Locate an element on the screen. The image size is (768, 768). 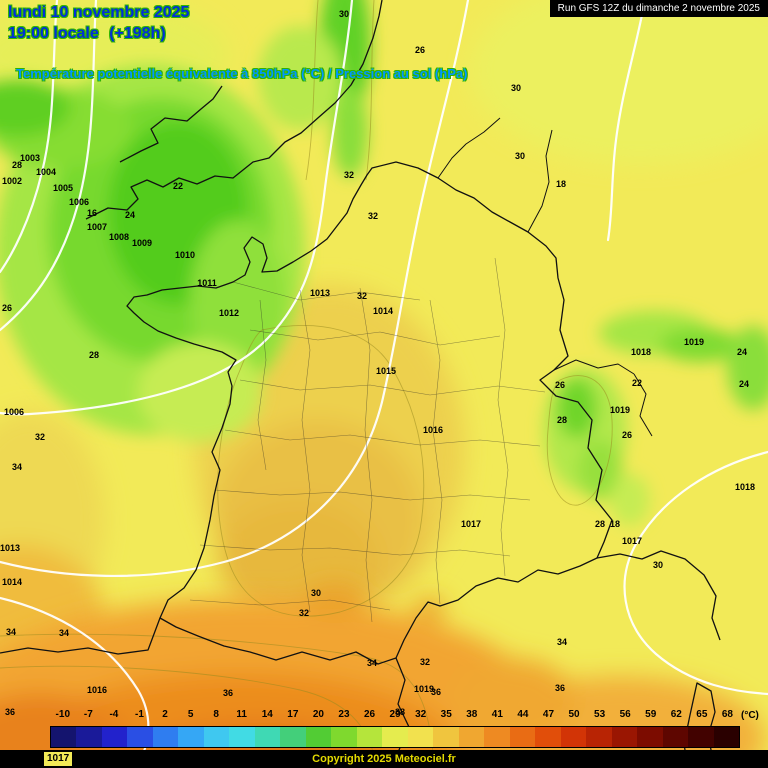
colorbar-tick-label: 38 is located at coordinates (472, 714).